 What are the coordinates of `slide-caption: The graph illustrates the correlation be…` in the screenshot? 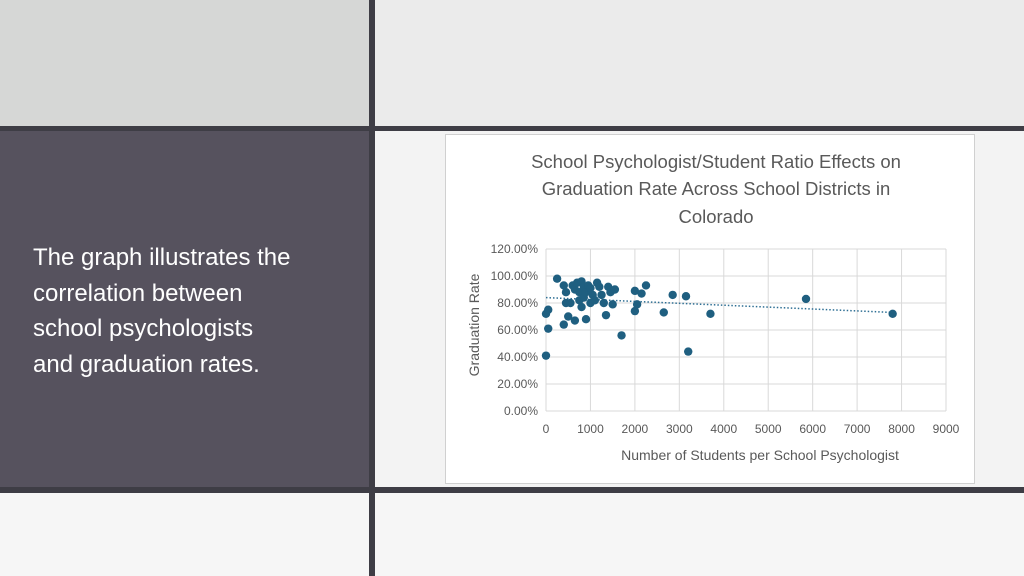 It's located at (188, 311).